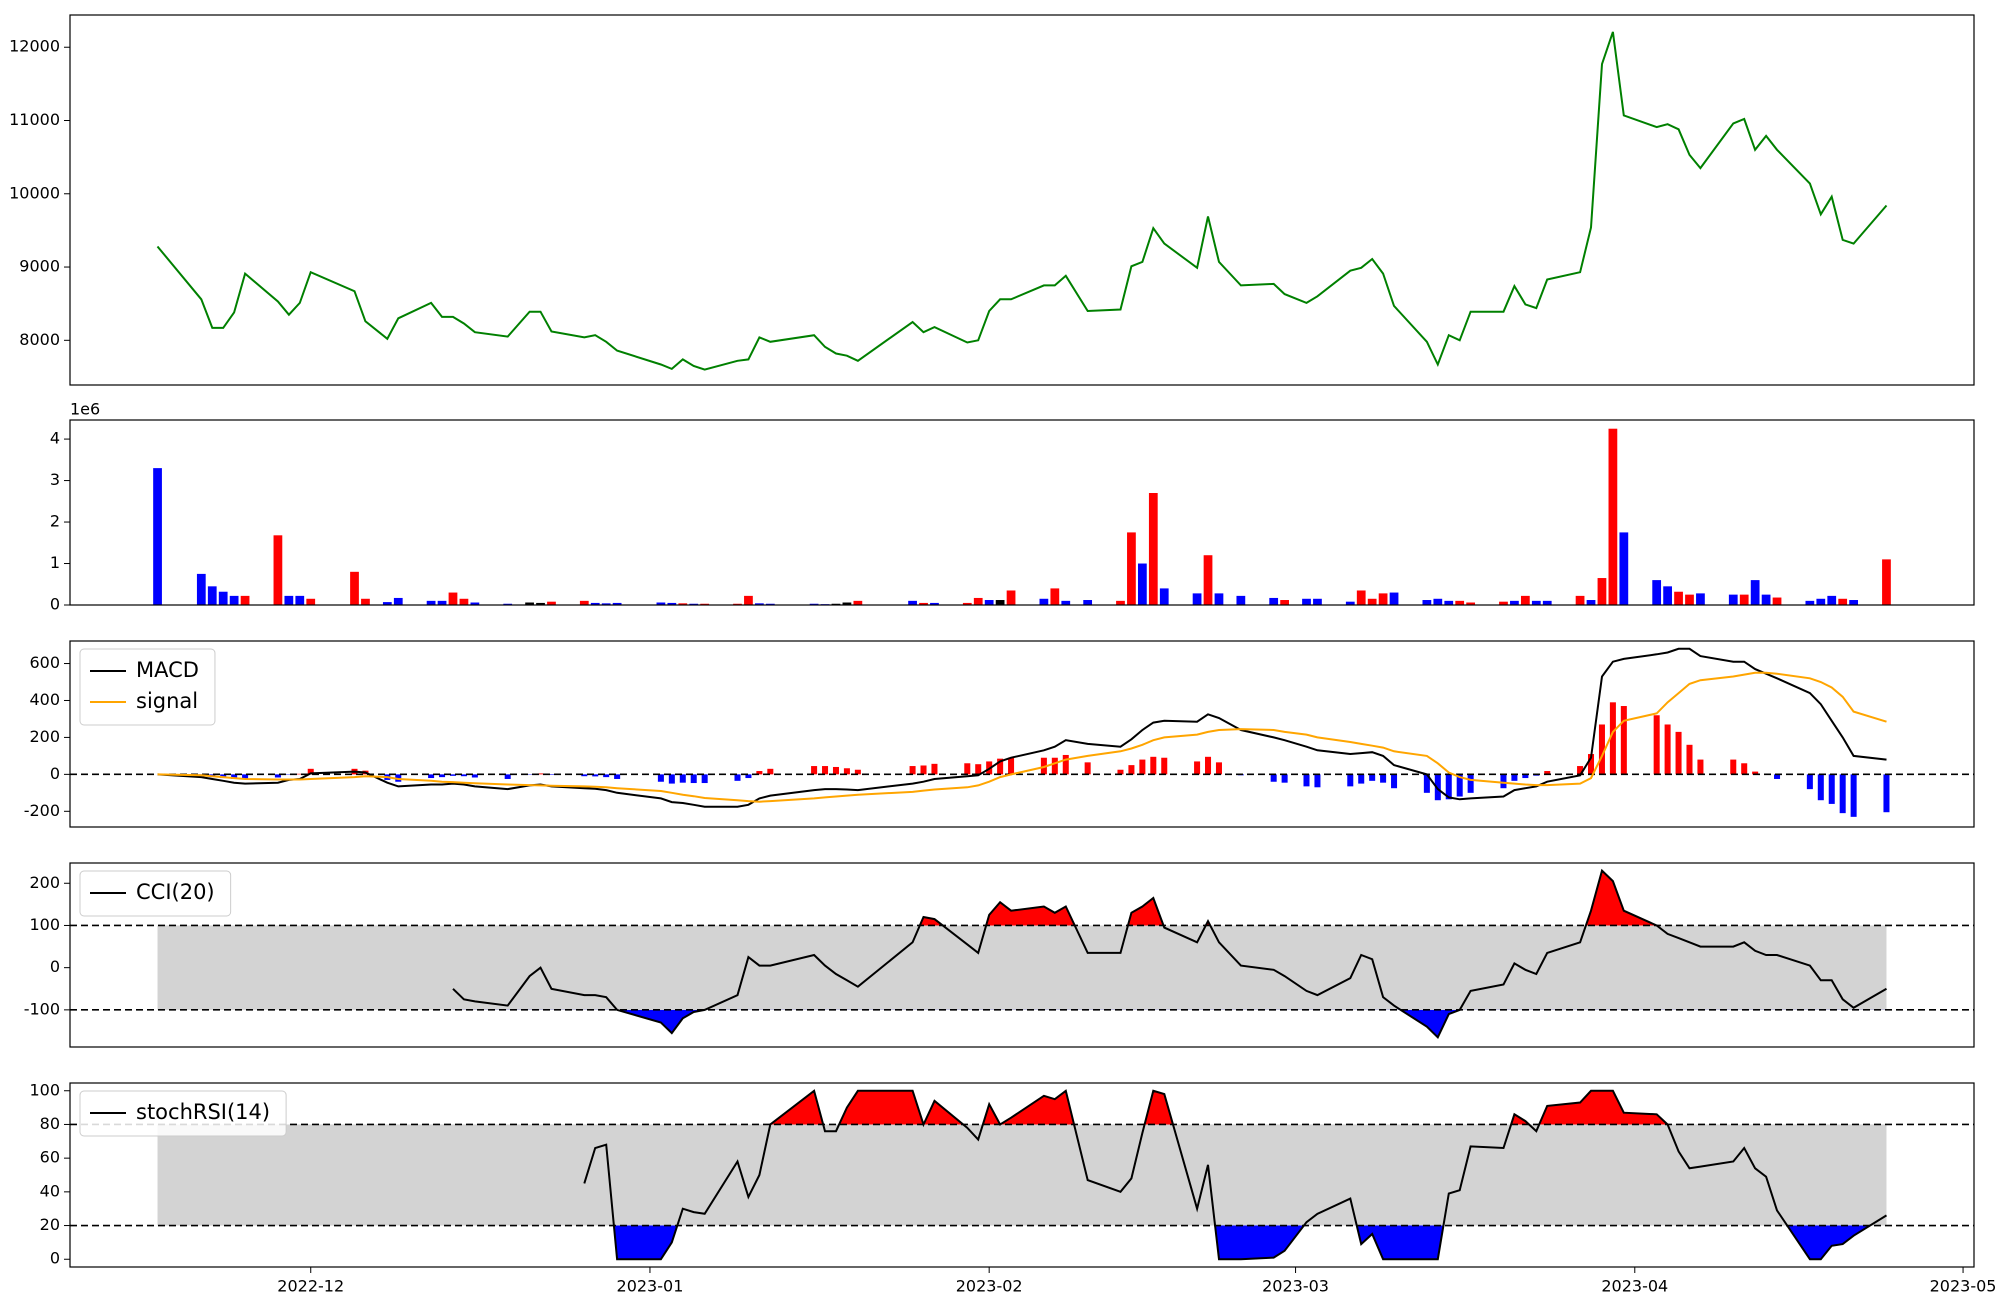 The height and width of the screenshot is (1300, 2000). What do you see at coordinates (989, 1286) in the screenshot?
I see `x-tick-label: 2023-02` at bounding box center [989, 1286].